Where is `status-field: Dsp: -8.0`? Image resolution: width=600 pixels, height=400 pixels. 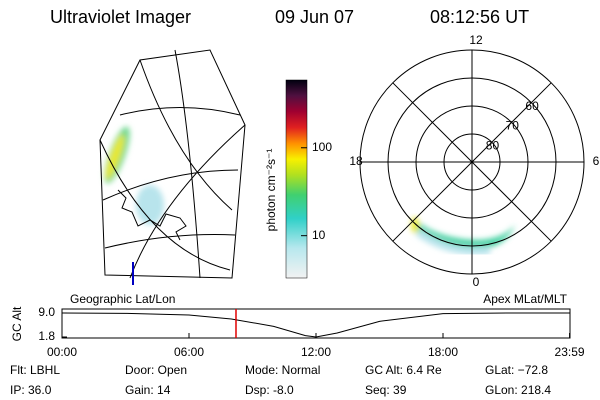
status-field: Dsp: -8.0 is located at coordinates (269, 390).